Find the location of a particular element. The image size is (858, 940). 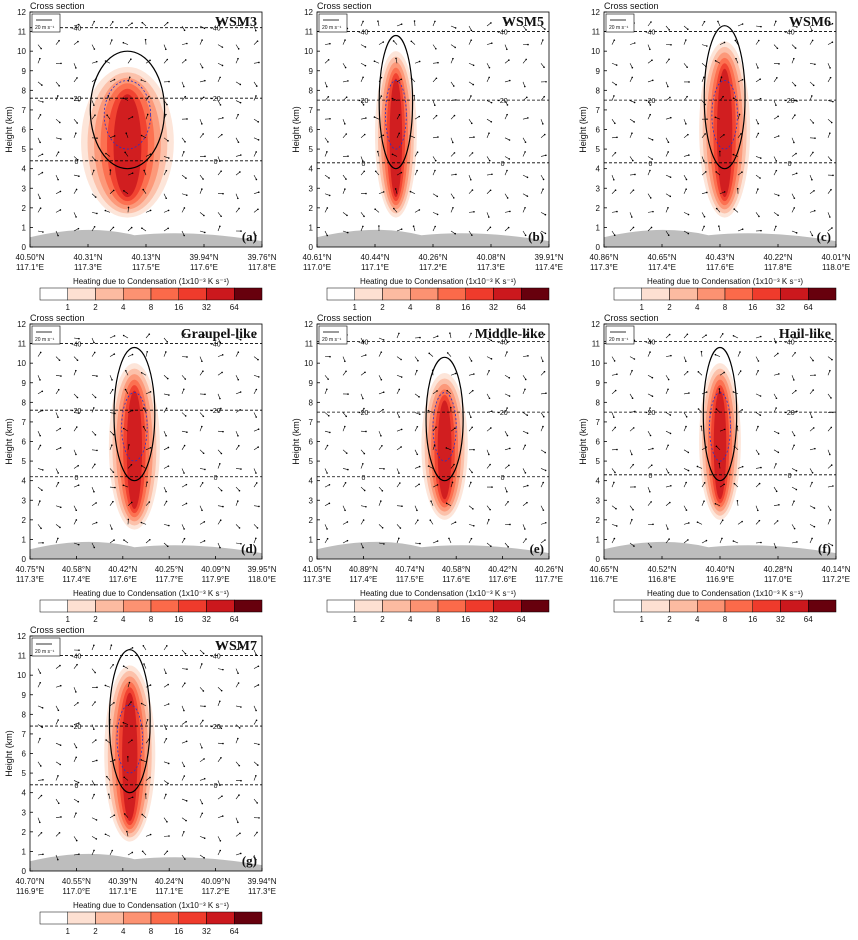

colorbar-tick-label: 32 is located at coordinates (493, 307).